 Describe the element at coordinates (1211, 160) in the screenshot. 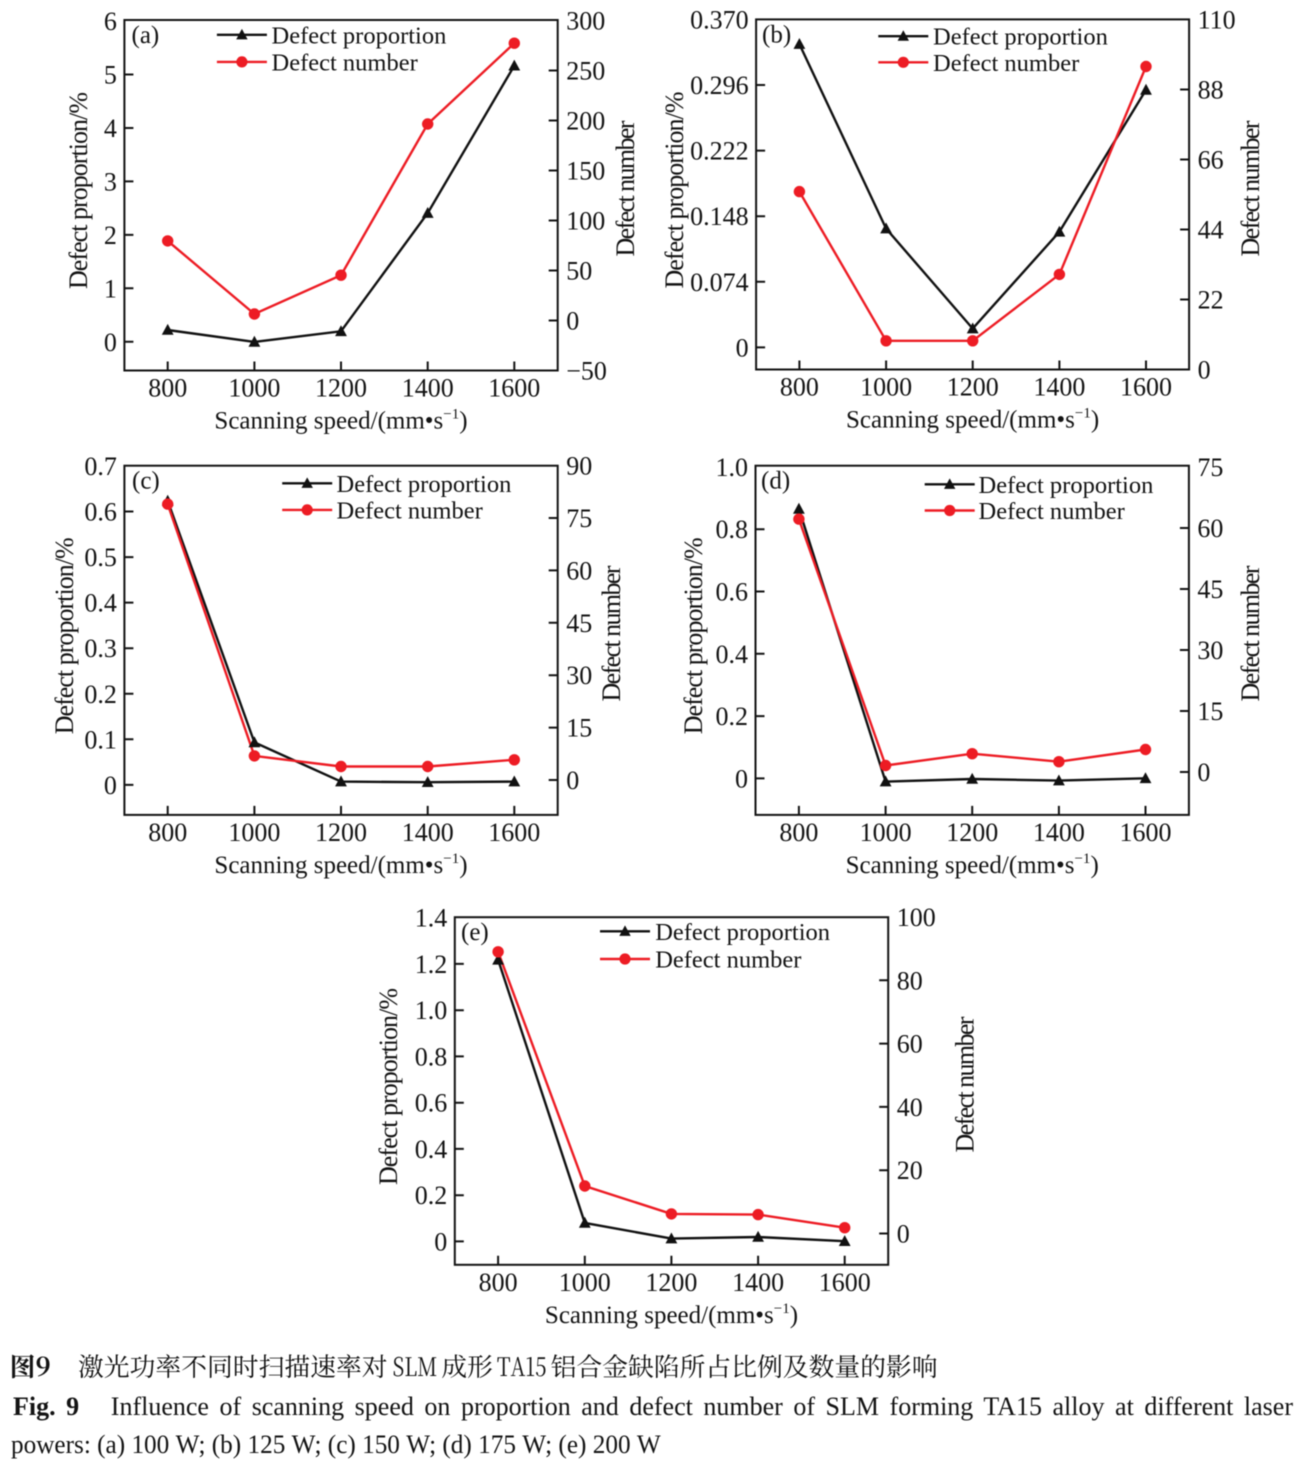

I see `svg-text: 66` at that location.